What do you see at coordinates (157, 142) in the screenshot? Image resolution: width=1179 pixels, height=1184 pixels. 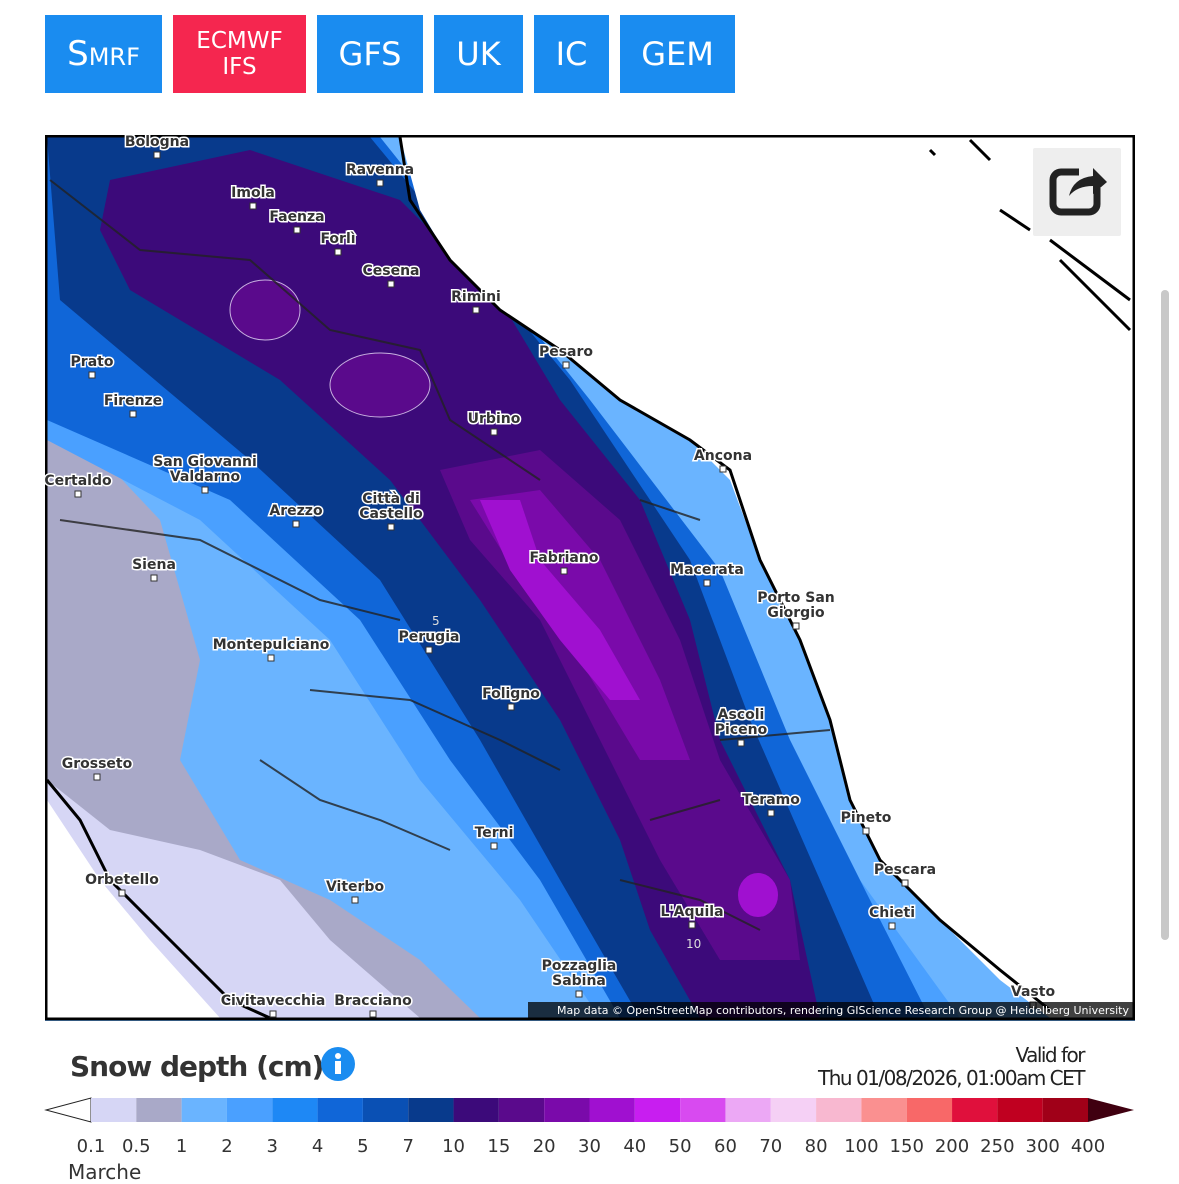 I see `city-label: Bologna` at bounding box center [157, 142].